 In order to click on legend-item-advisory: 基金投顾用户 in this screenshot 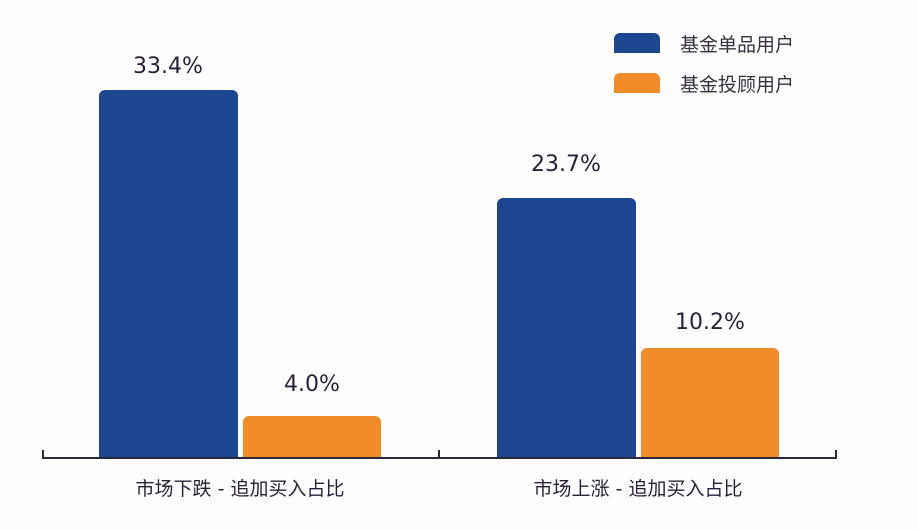, I will do `click(704, 84)`.